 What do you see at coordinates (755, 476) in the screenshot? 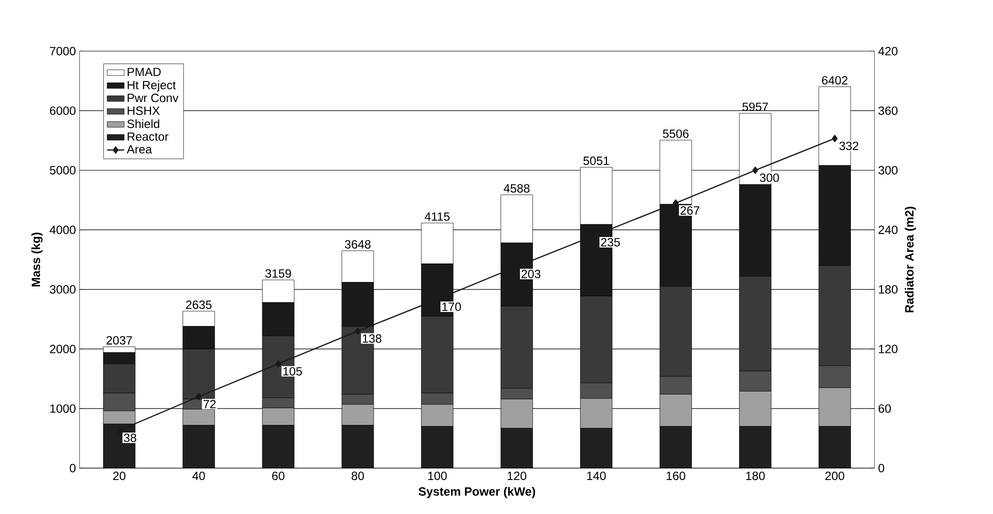
I see `x-tick-label: 180` at bounding box center [755, 476].